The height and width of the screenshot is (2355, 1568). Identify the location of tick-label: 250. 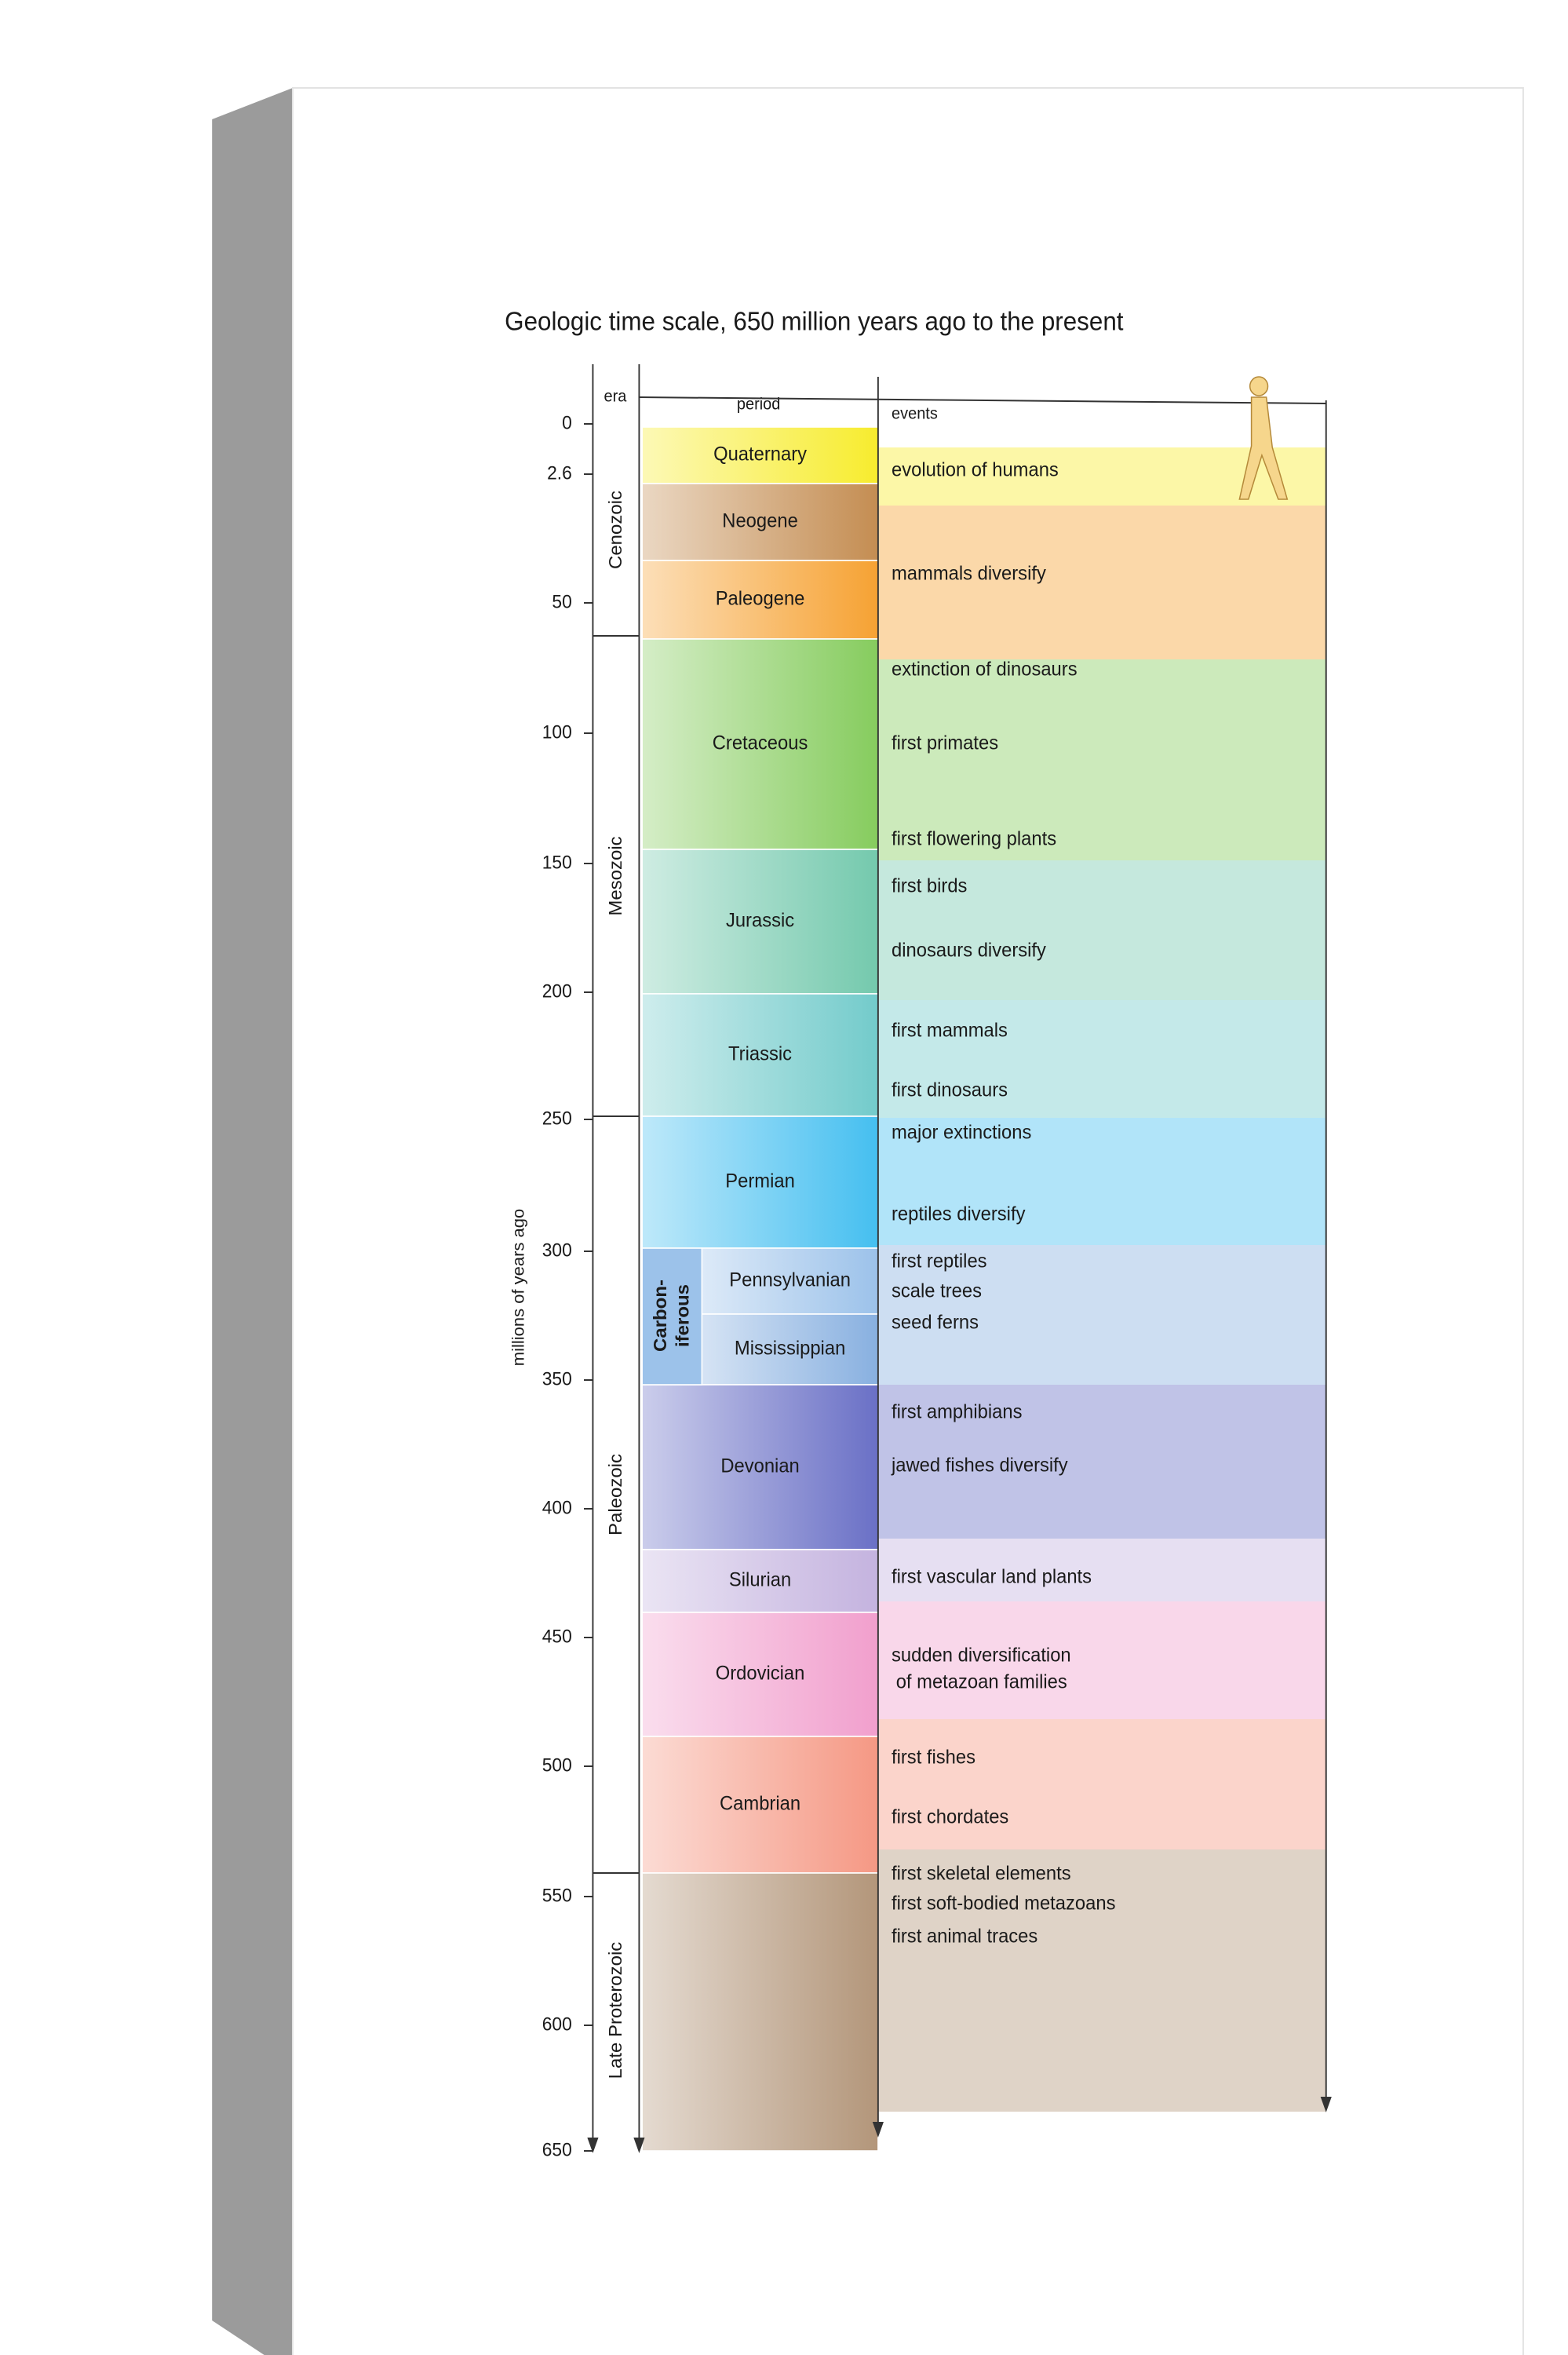
(557, 1118).